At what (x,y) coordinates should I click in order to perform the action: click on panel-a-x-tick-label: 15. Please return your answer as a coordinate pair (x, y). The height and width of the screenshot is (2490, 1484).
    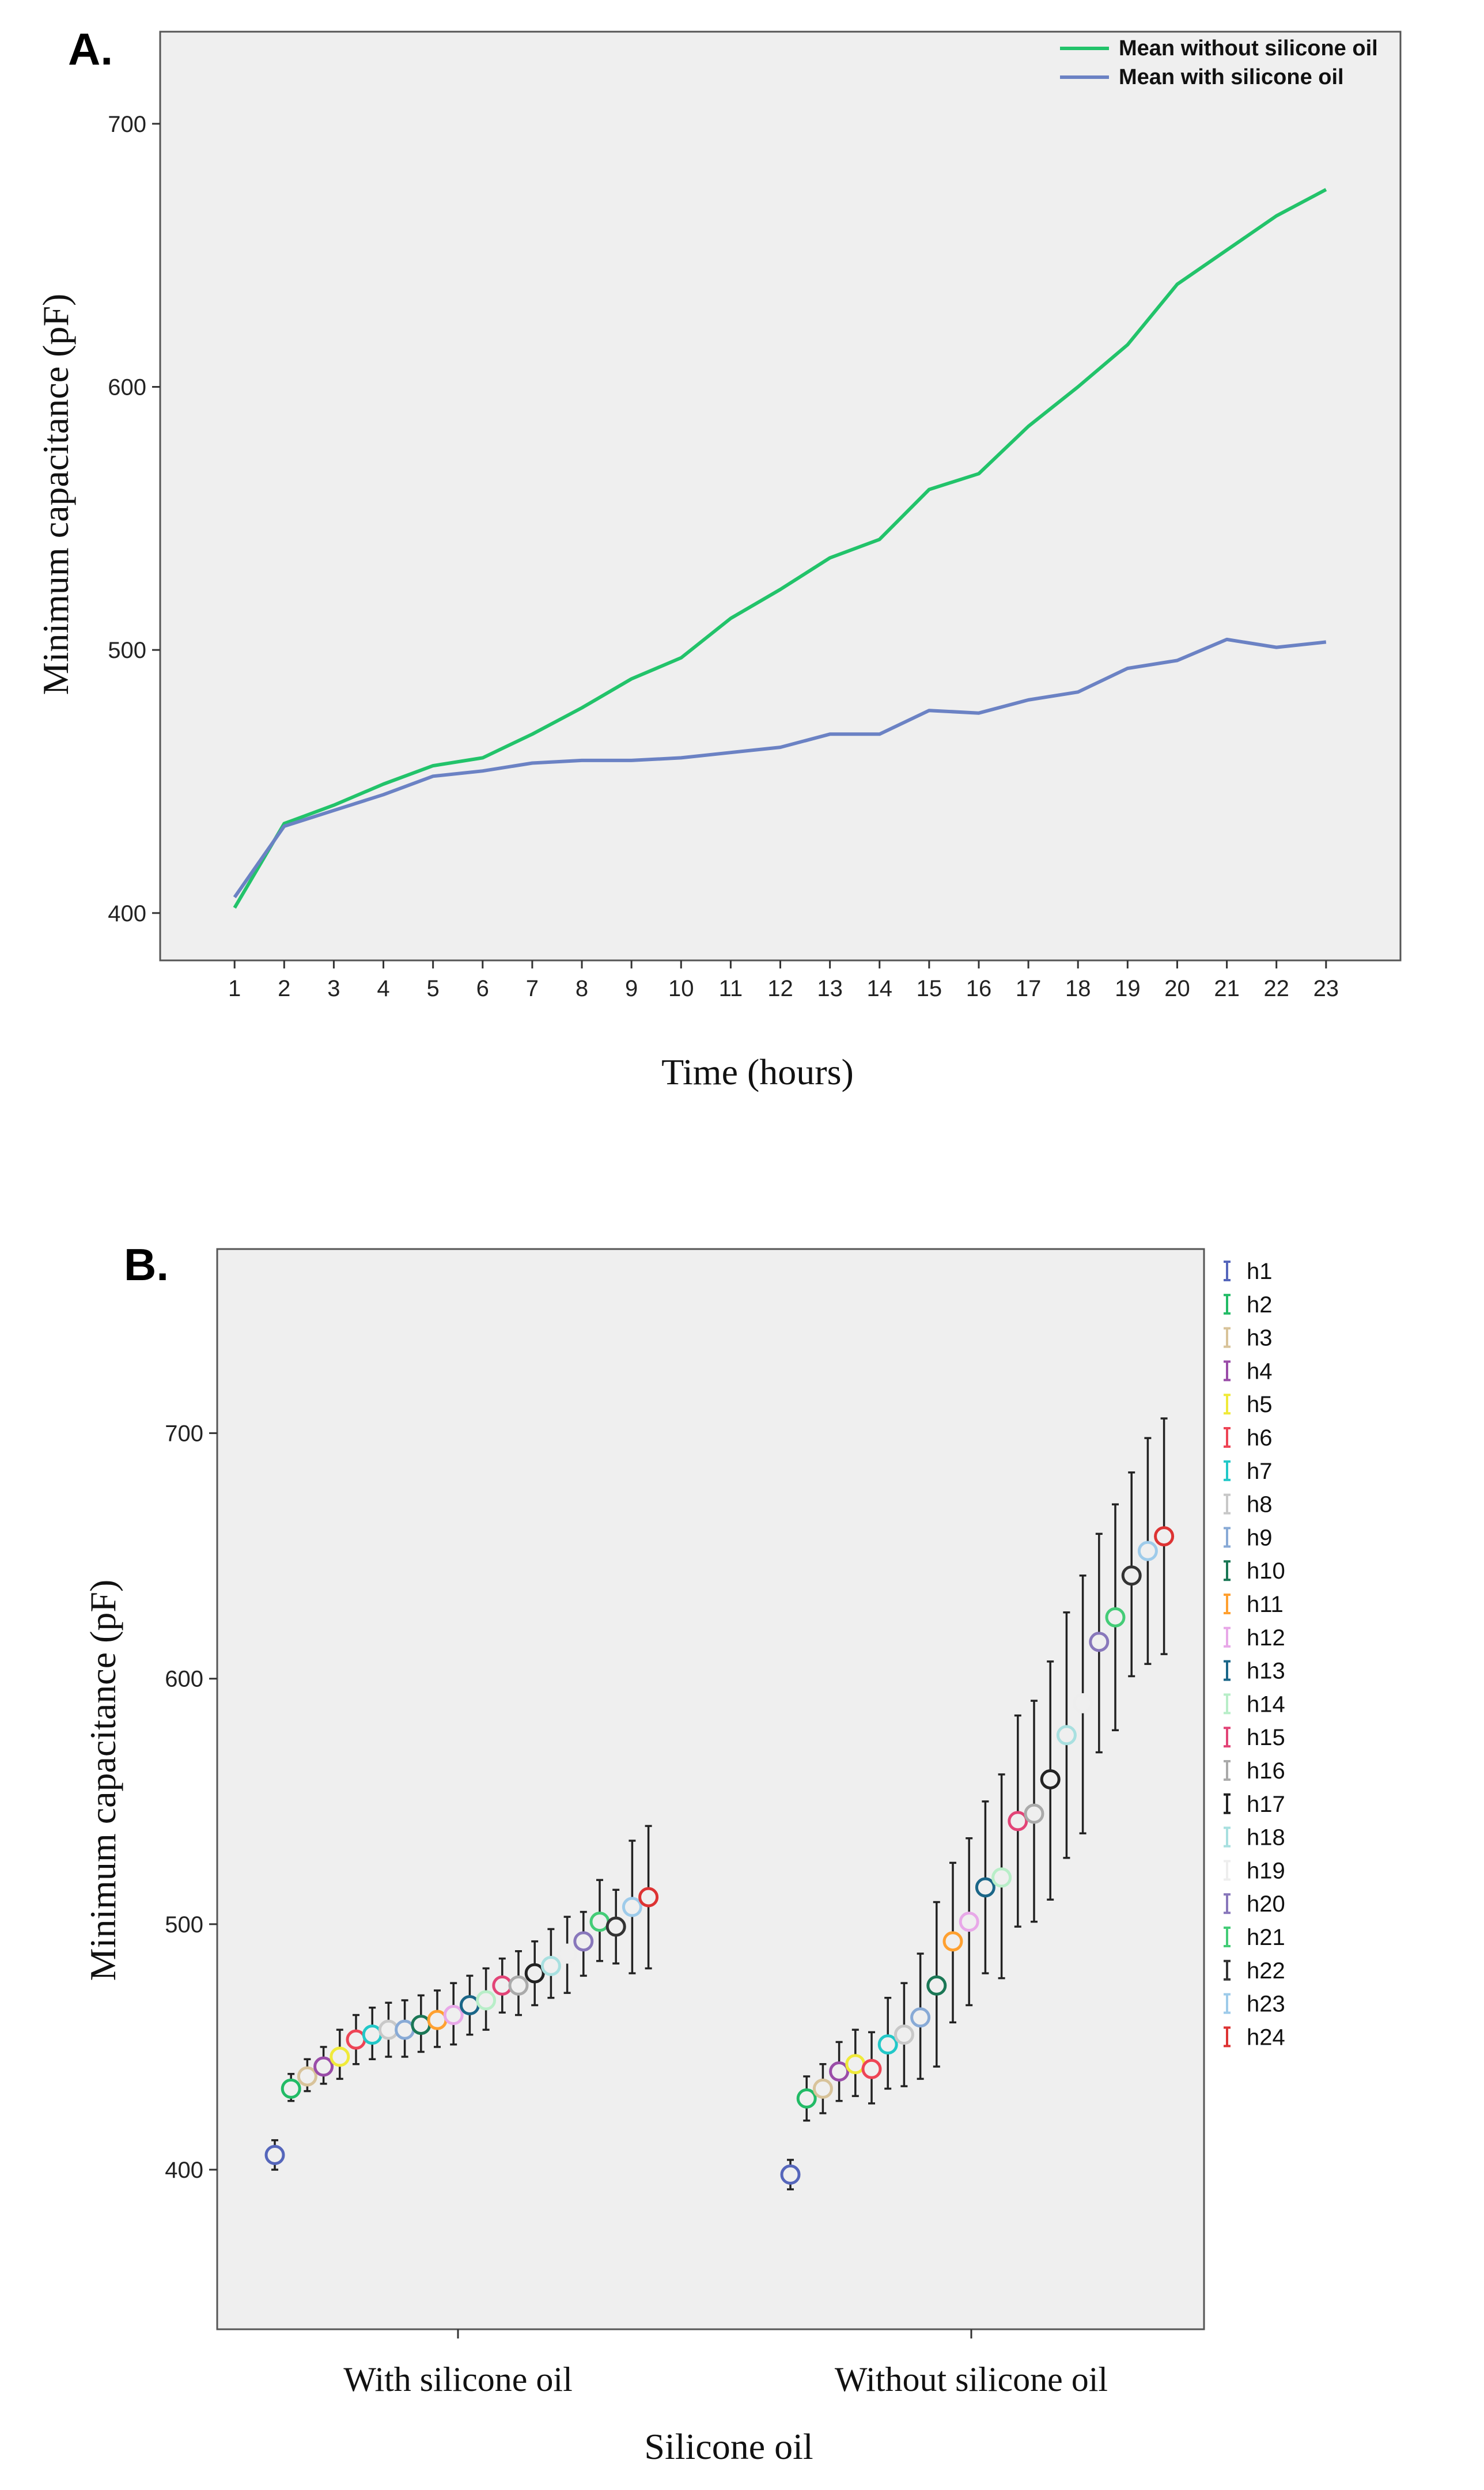
    Looking at the image, I should click on (929, 988).